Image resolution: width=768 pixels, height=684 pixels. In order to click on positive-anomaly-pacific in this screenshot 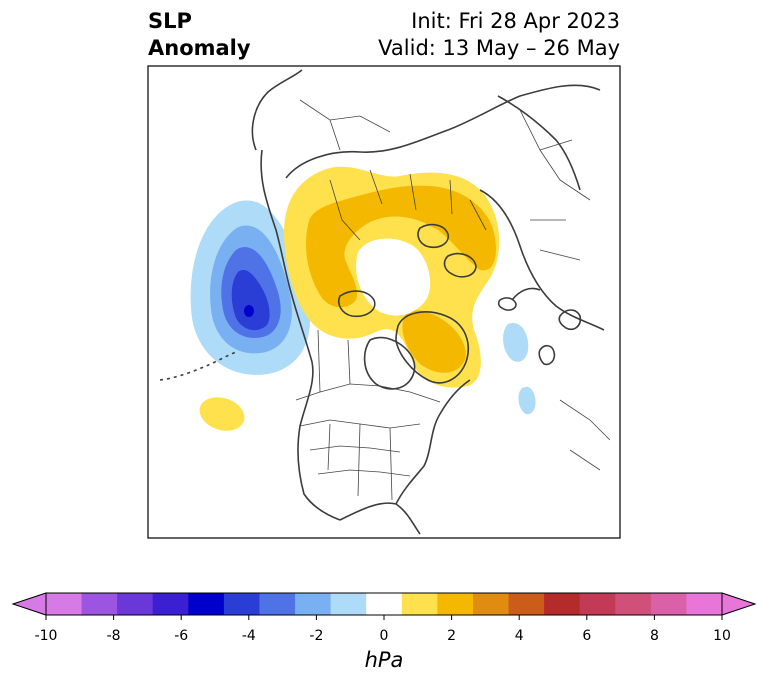, I will do `click(222, 414)`.